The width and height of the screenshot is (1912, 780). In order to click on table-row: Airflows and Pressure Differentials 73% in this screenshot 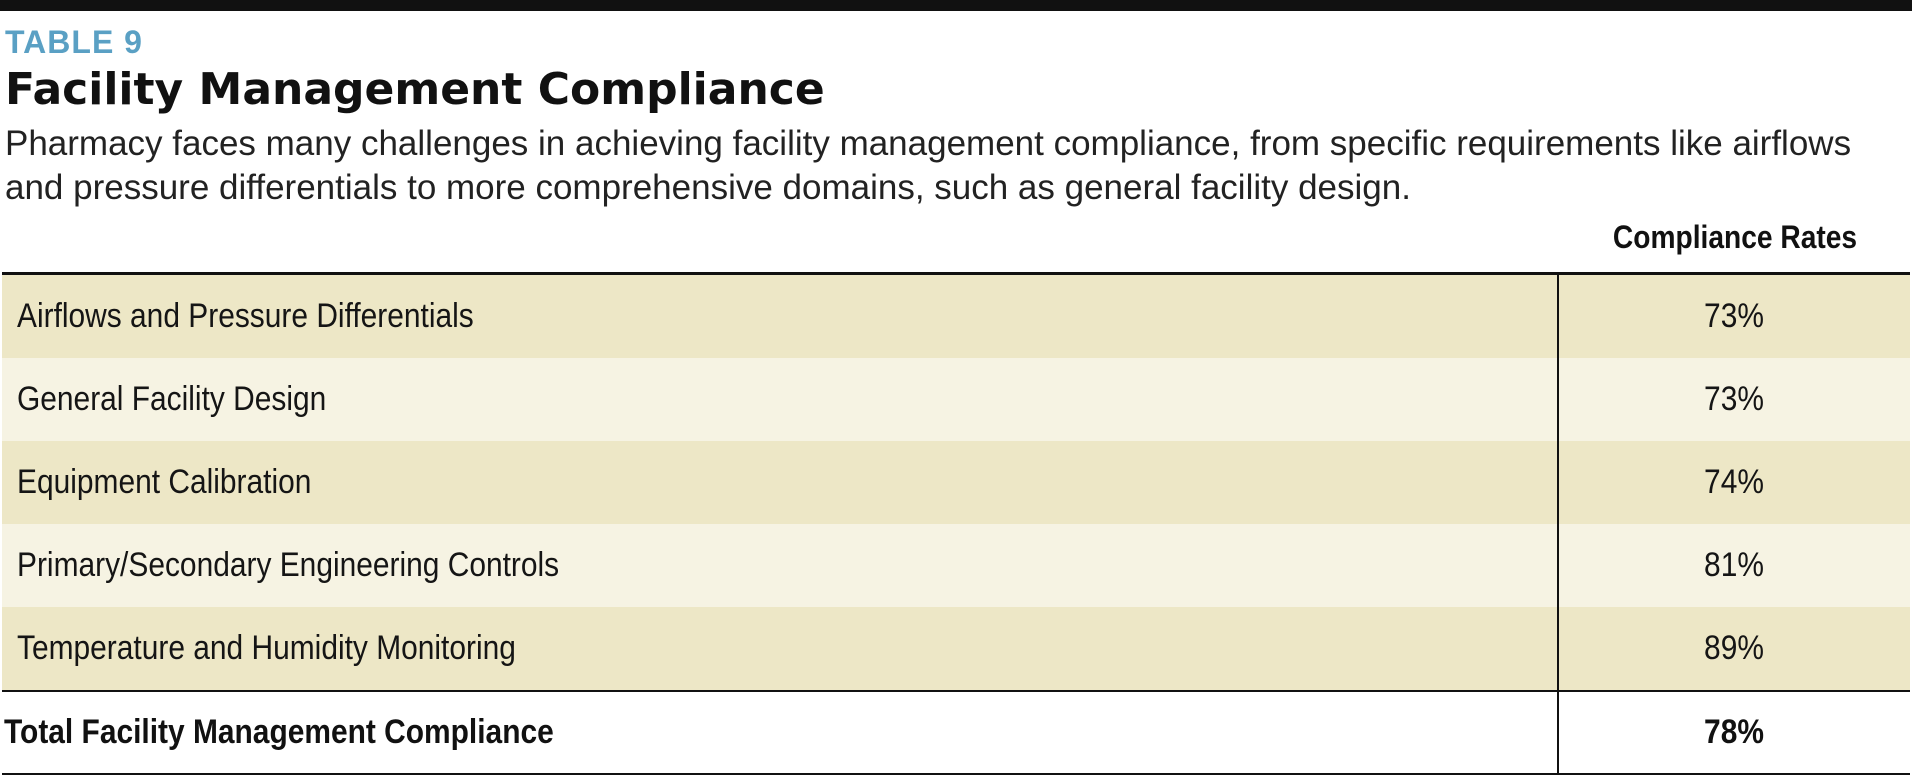, I will do `click(956, 316)`.